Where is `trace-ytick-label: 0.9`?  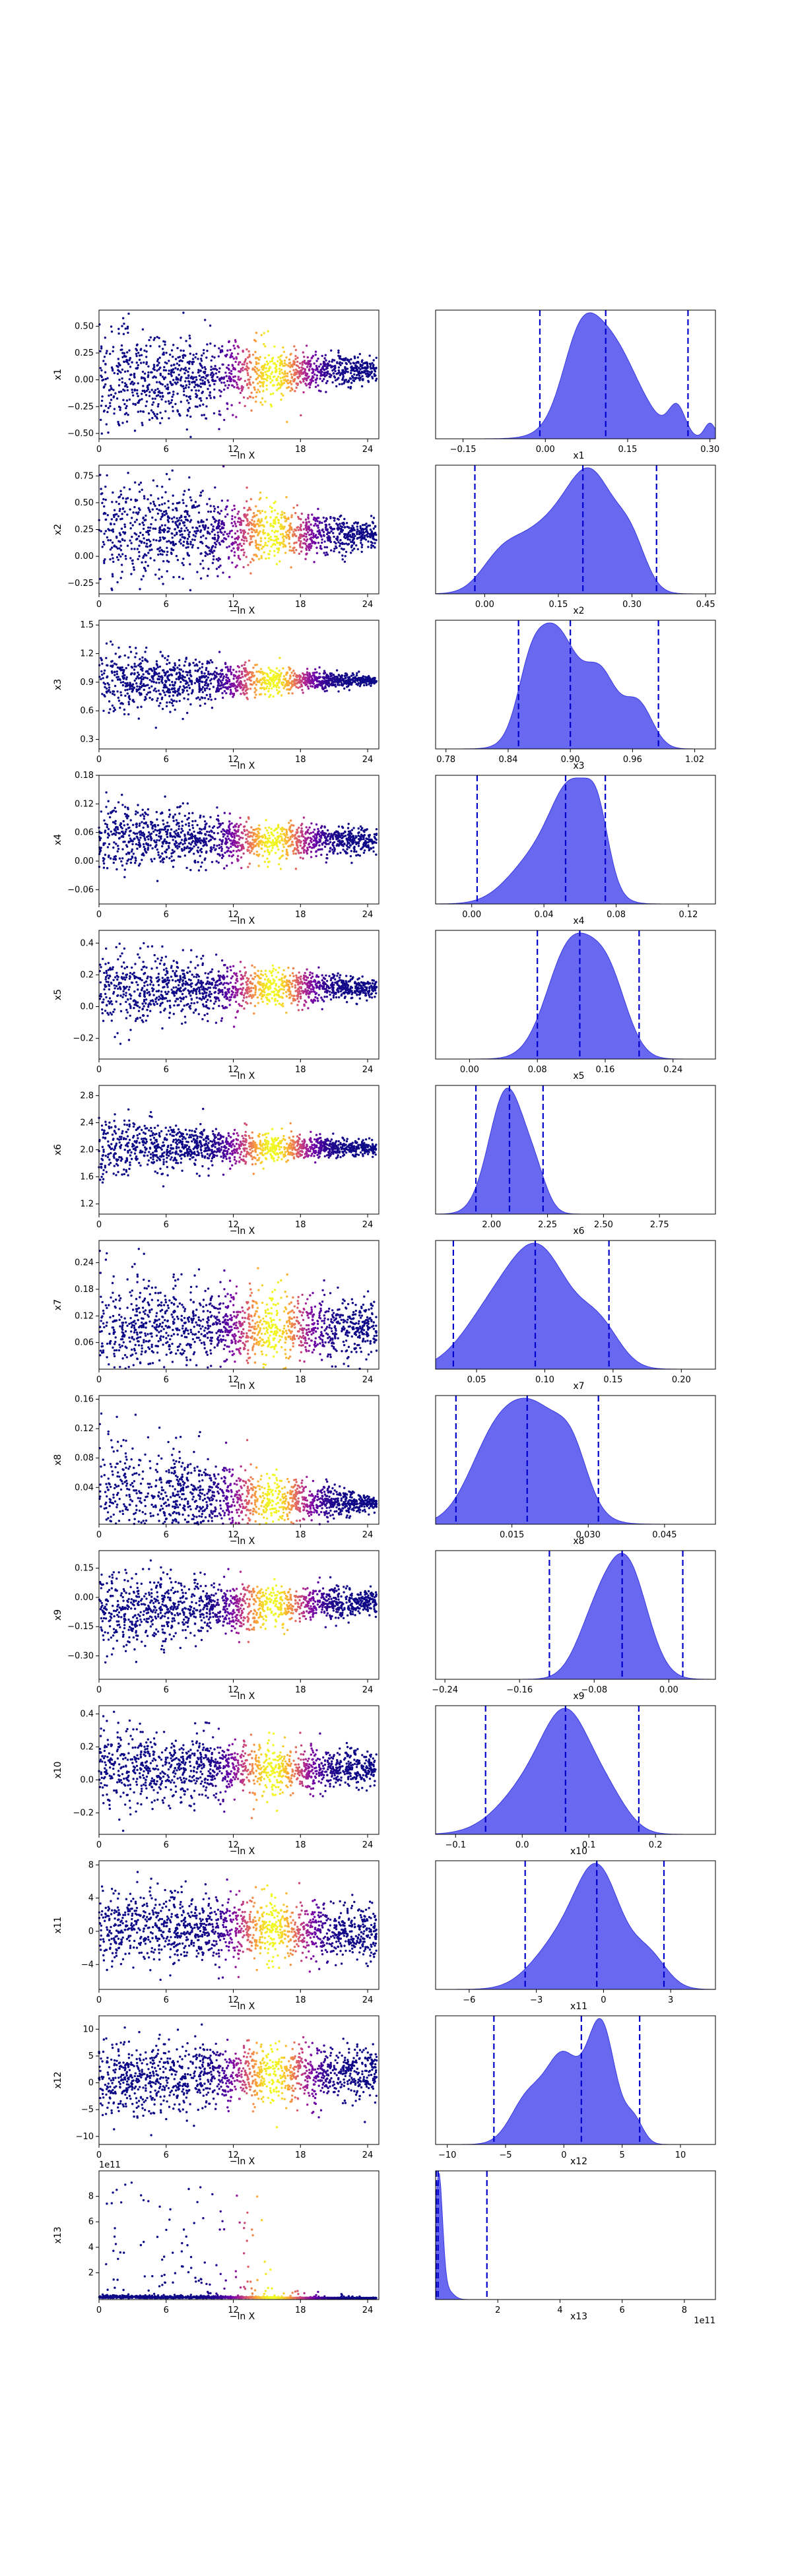
trace-ytick-label: 0.9 is located at coordinates (87, 683).